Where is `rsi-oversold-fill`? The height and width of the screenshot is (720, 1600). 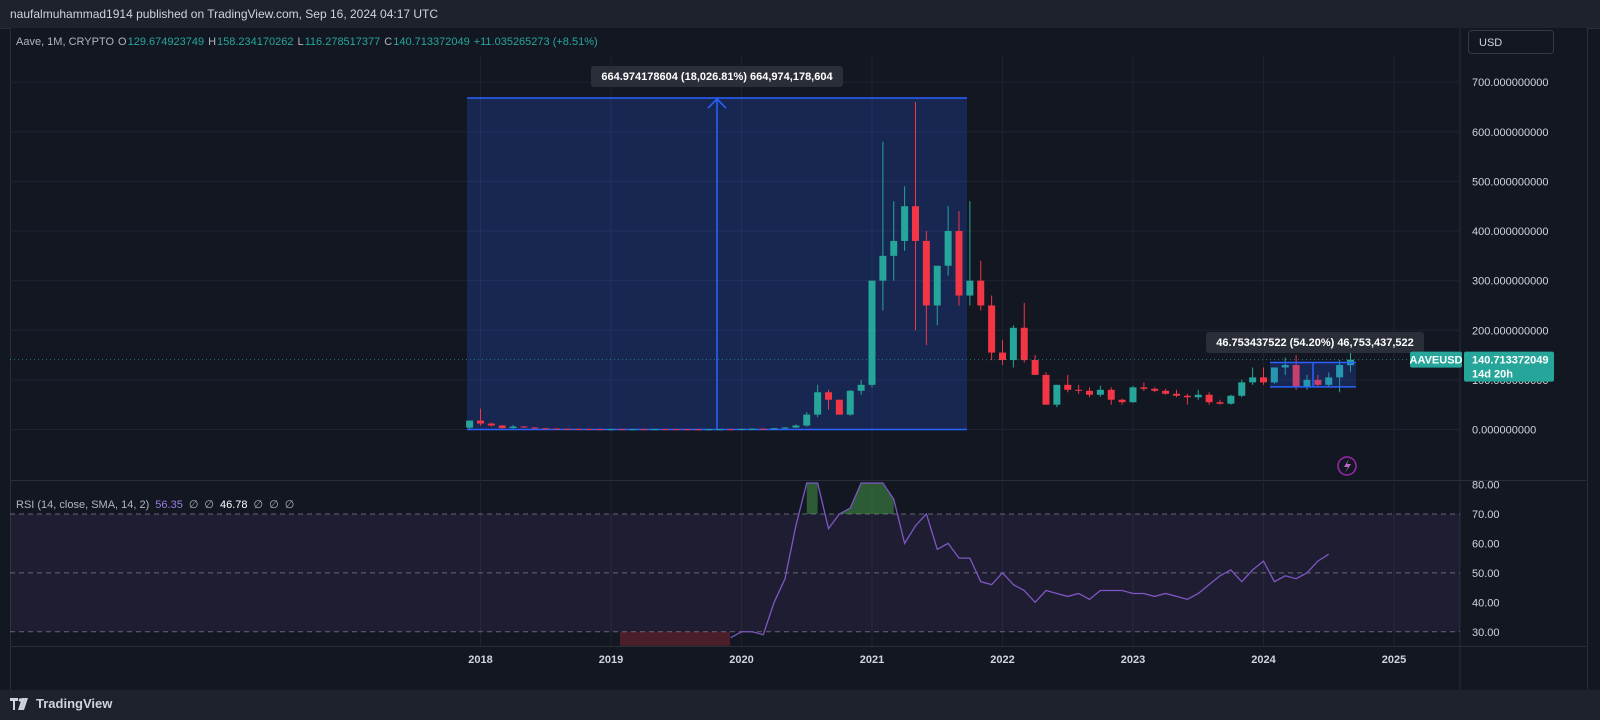 rsi-oversold-fill is located at coordinates (675, 638).